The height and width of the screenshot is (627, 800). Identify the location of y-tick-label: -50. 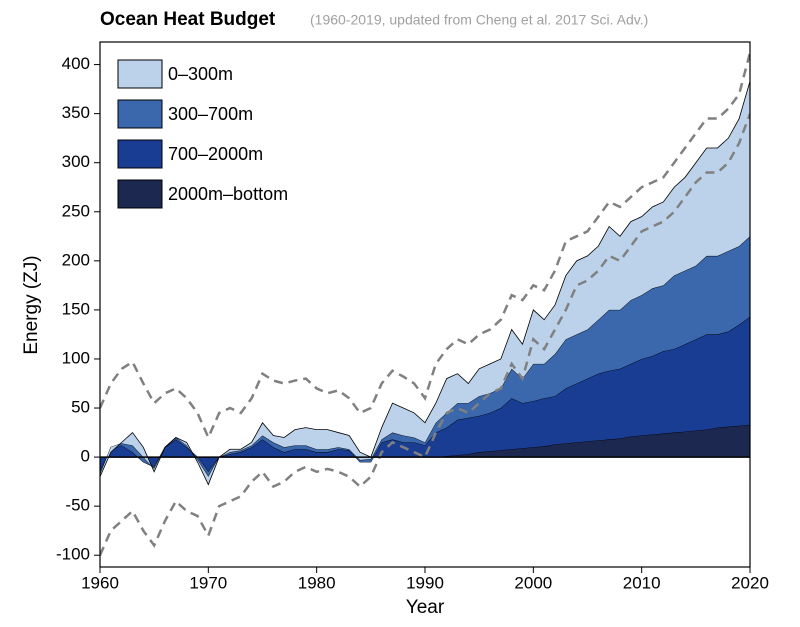
(77, 505).